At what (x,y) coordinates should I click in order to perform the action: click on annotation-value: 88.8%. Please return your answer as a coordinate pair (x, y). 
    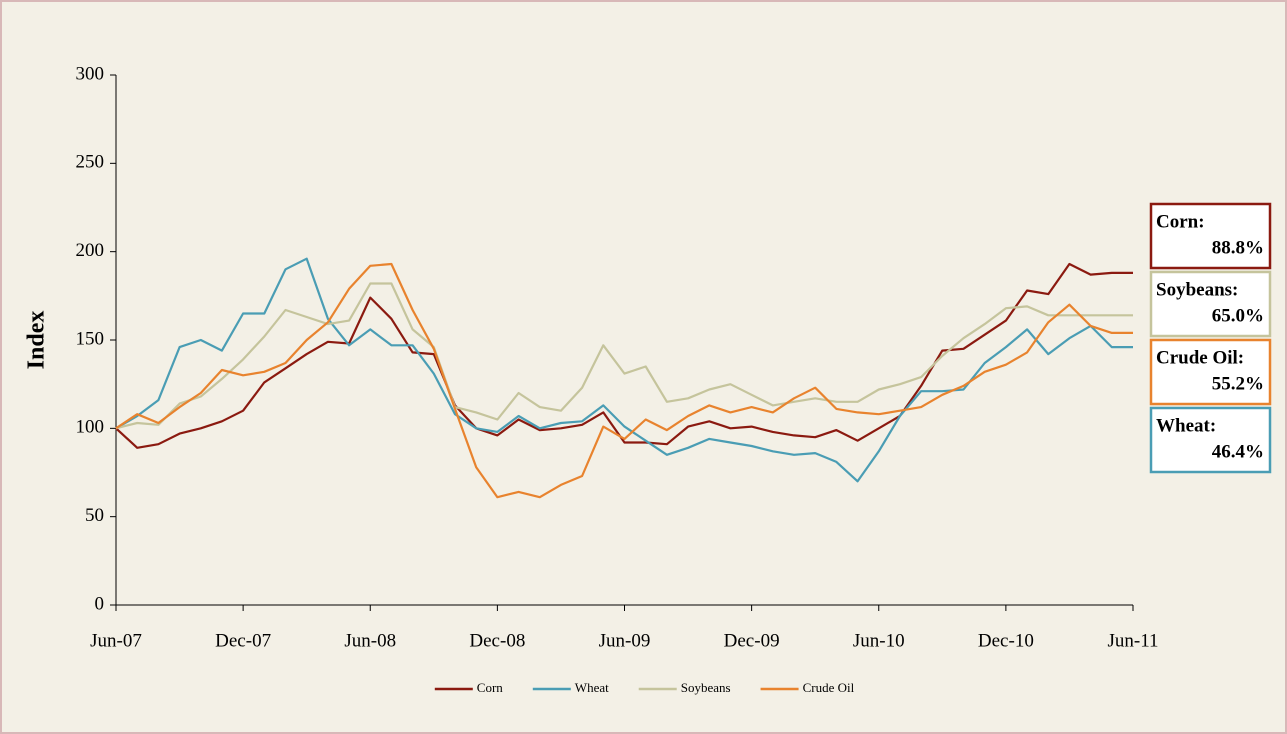
    Looking at the image, I should click on (1238, 247).